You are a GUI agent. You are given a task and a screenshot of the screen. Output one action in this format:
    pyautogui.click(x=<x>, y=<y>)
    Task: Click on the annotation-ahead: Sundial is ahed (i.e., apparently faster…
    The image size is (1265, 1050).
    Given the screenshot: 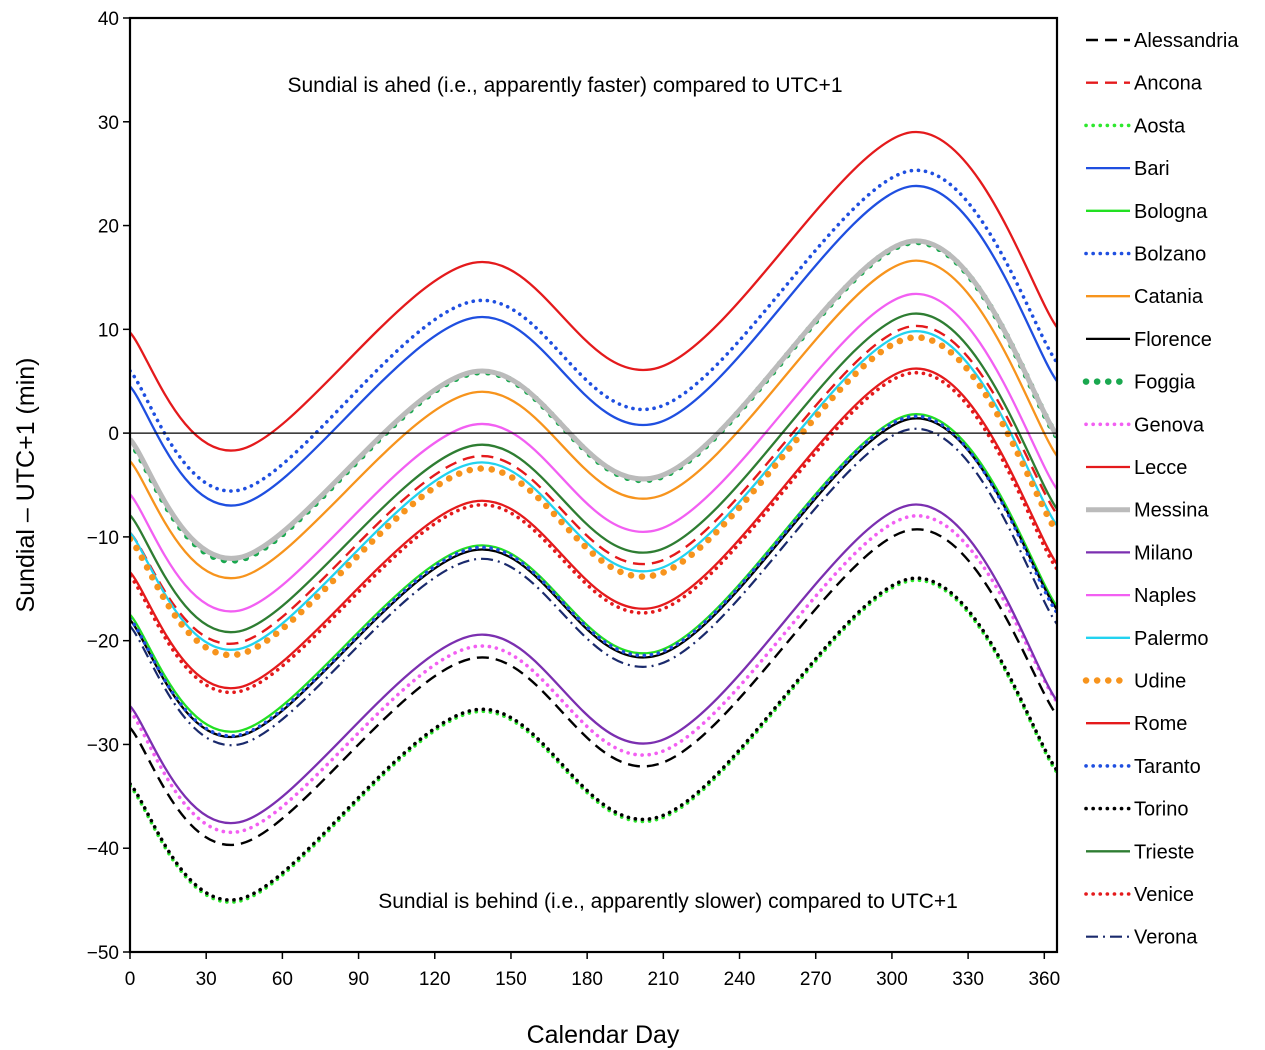 What is the action you would take?
    pyautogui.click(x=564, y=85)
    